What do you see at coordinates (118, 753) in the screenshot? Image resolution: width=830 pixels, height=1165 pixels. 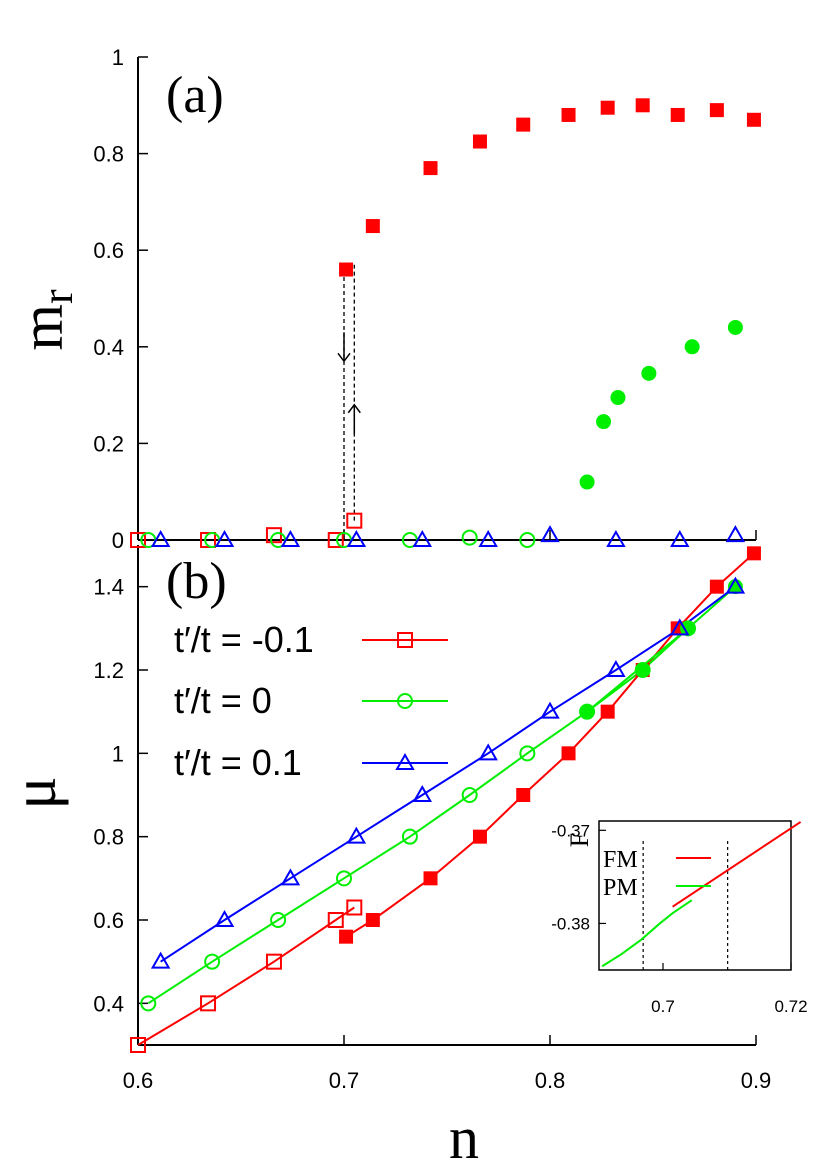 I see `panel-b-y-tick-label: 1` at bounding box center [118, 753].